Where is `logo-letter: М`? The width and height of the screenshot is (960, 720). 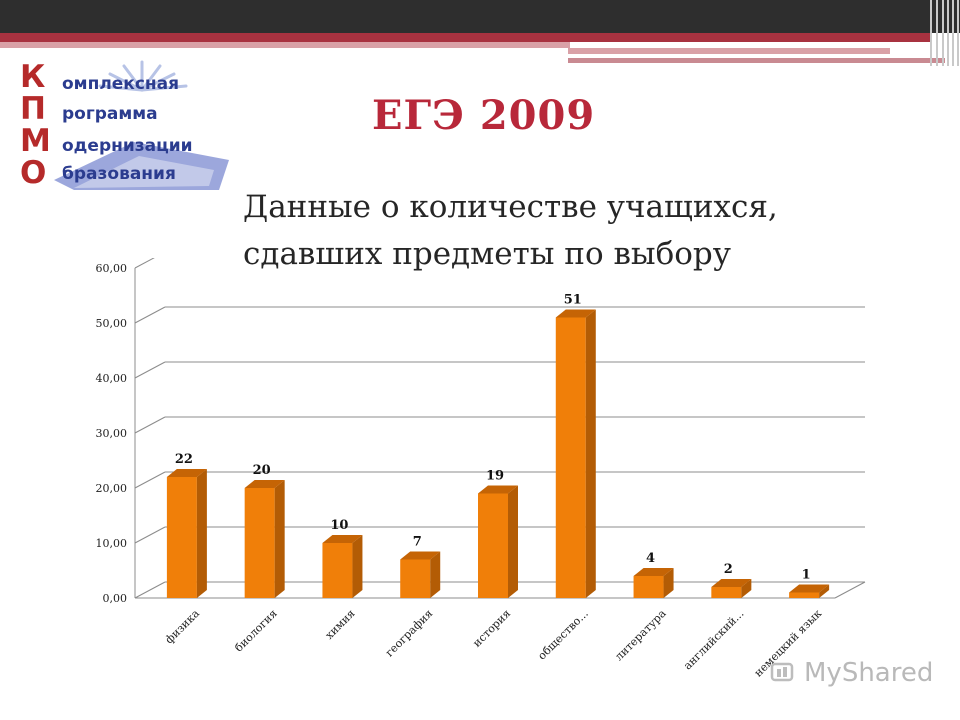
logo-letter: М is located at coordinates (35, 141).